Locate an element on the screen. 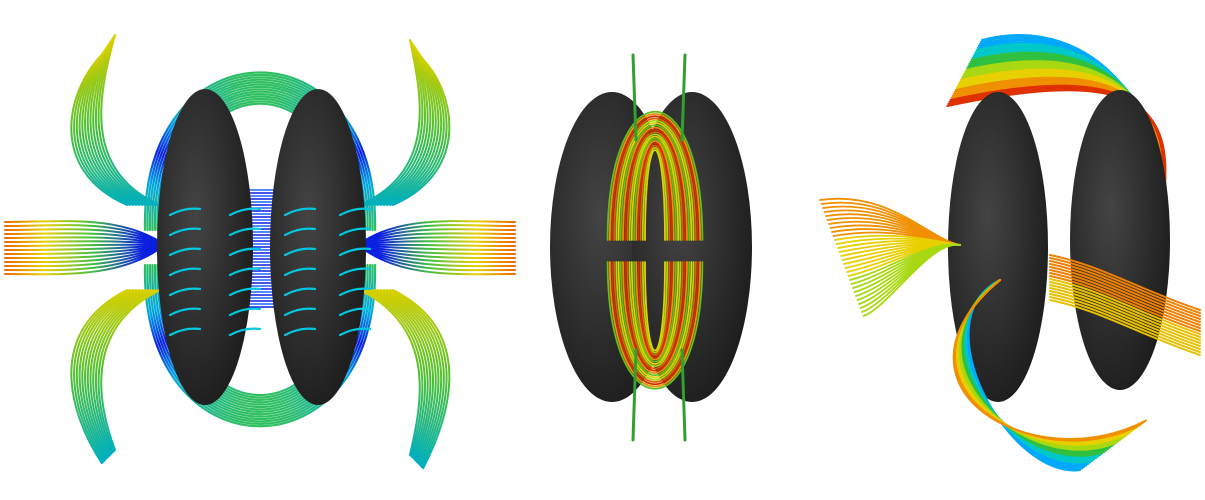 The image size is (1205, 500). left-ellipsoid-body is located at coordinates (205, 247).